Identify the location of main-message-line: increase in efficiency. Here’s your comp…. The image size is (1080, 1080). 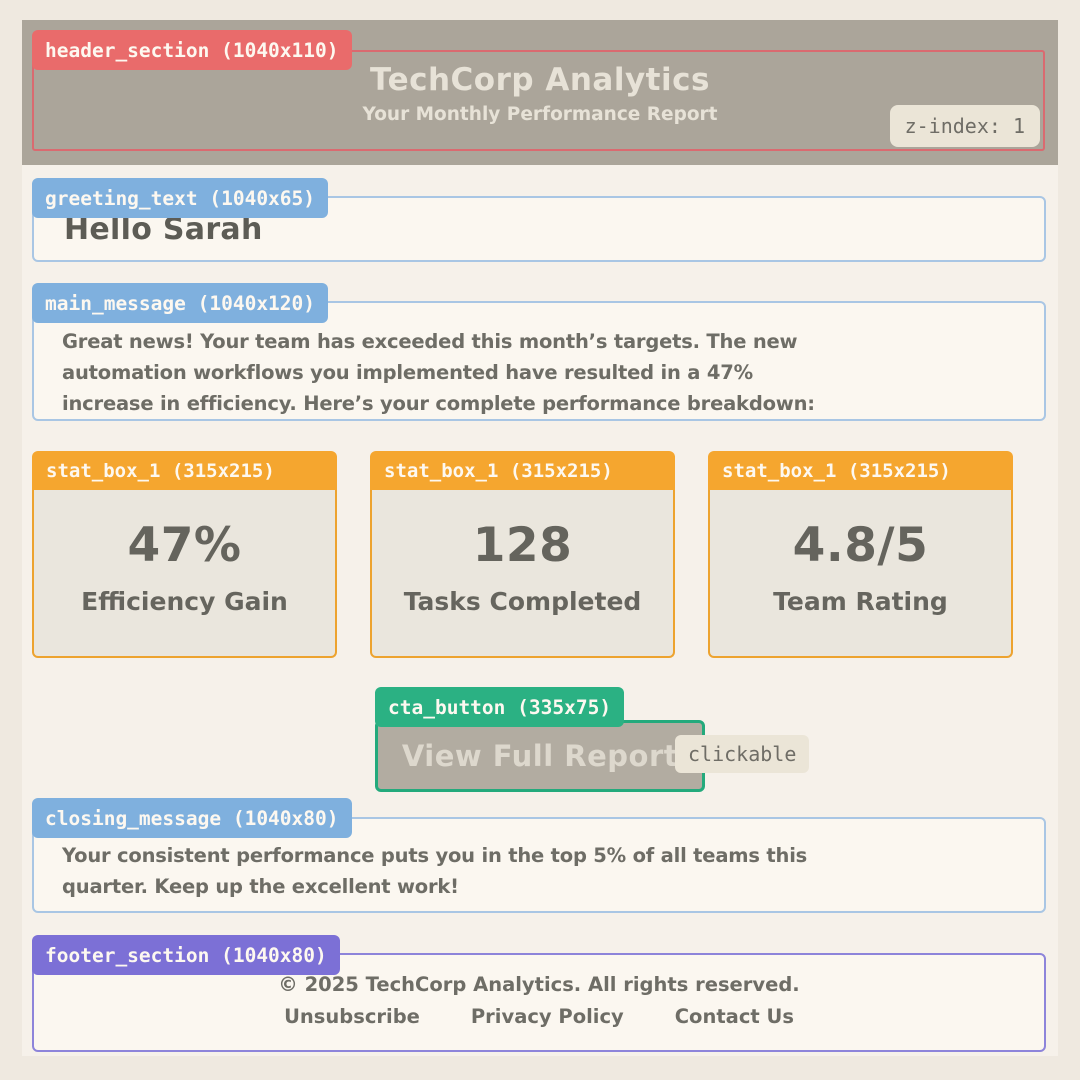
(438, 403).